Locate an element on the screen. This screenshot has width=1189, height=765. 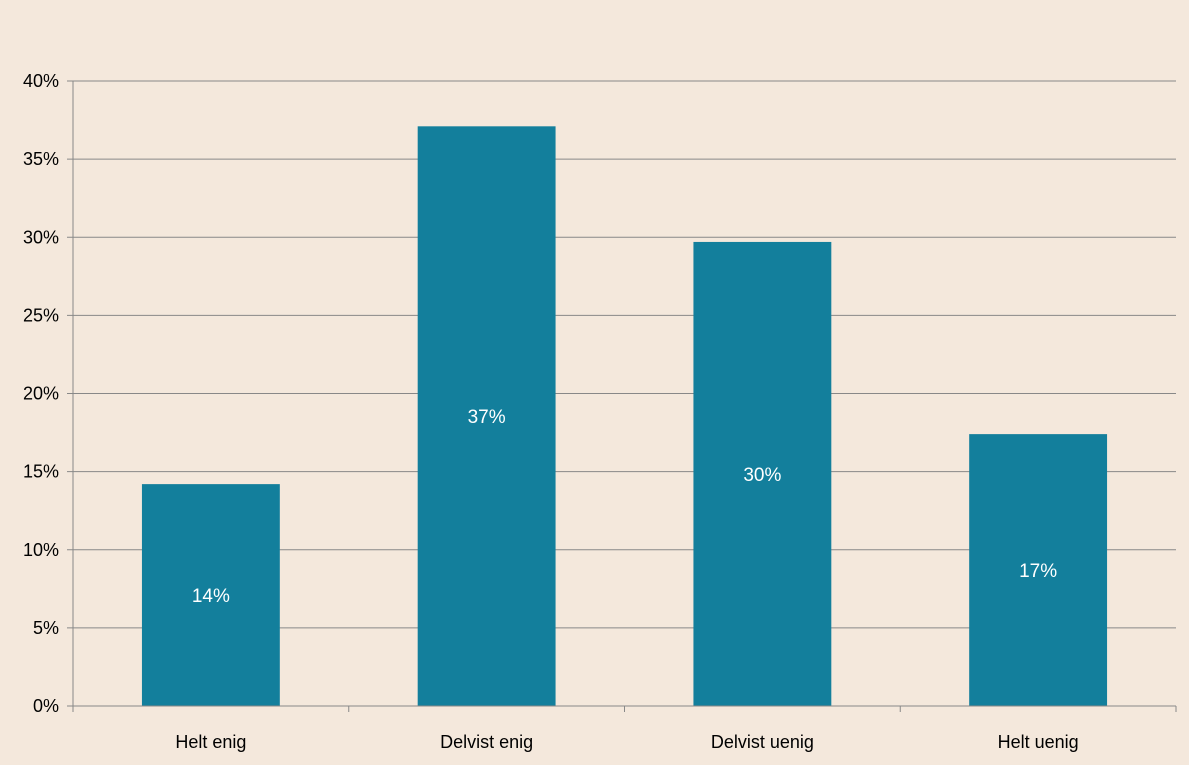
bar-value-label: 37% is located at coordinates (487, 417).